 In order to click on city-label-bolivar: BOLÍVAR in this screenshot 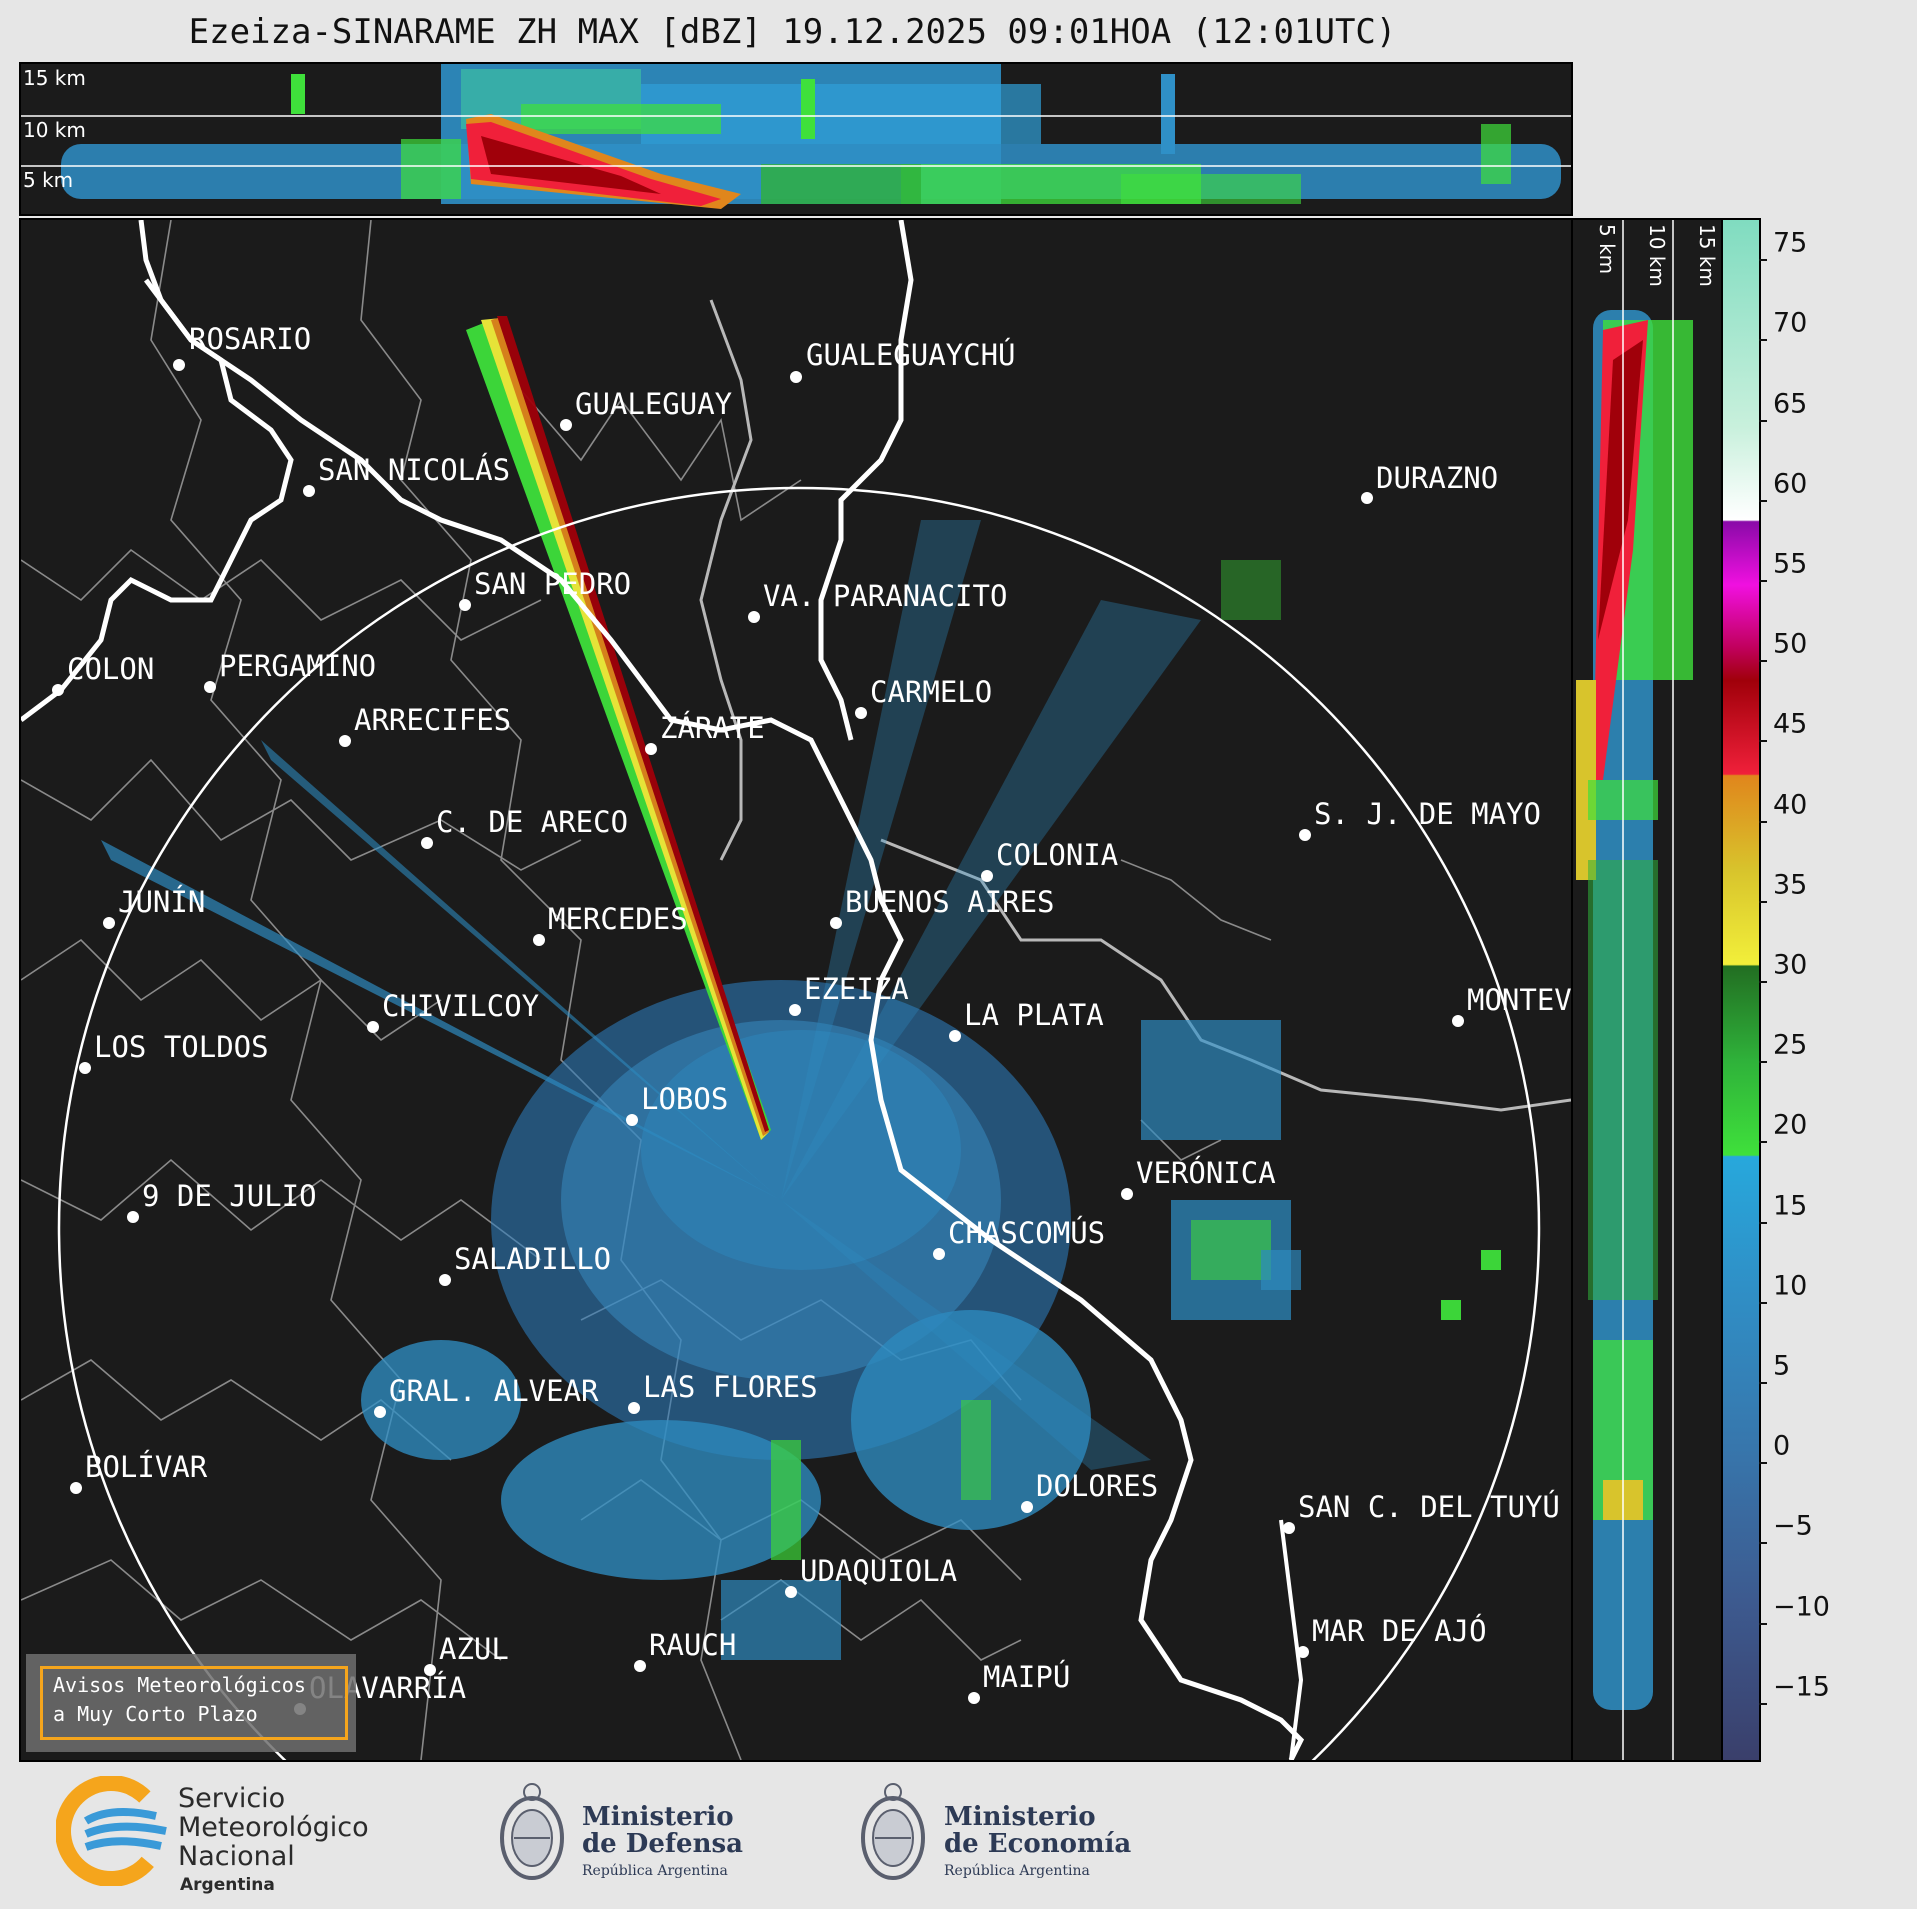, I will do `click(146, 1467)`.